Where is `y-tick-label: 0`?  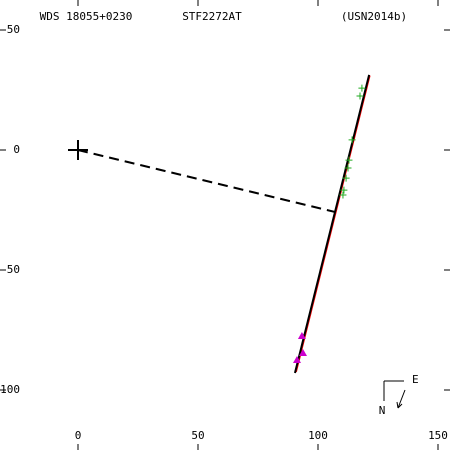 y-tick-label: 0 is located at coordinates (16, 149).